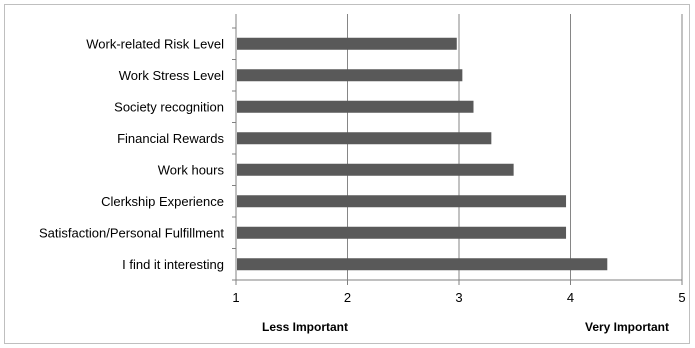  I want to click on category-label: Financial Rewards, so click(170, 138).